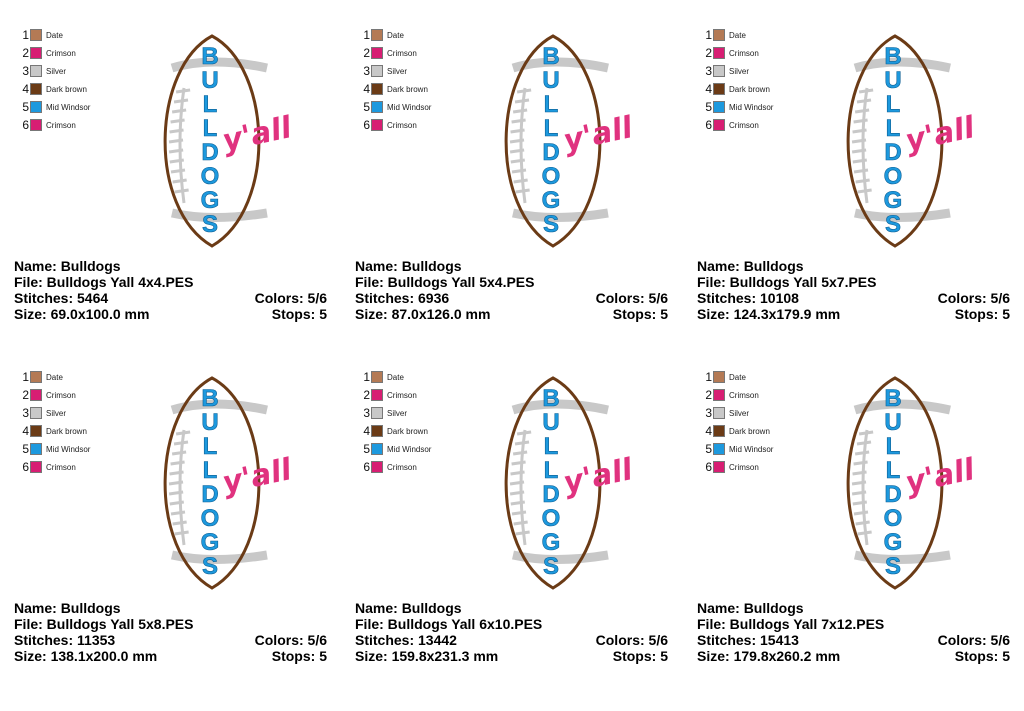 The height and width of the screenshot is (711, 1024). Describe the element at coordinates (66, 431) in the screenshot. I see `thread-name: Dark brown` at that location.